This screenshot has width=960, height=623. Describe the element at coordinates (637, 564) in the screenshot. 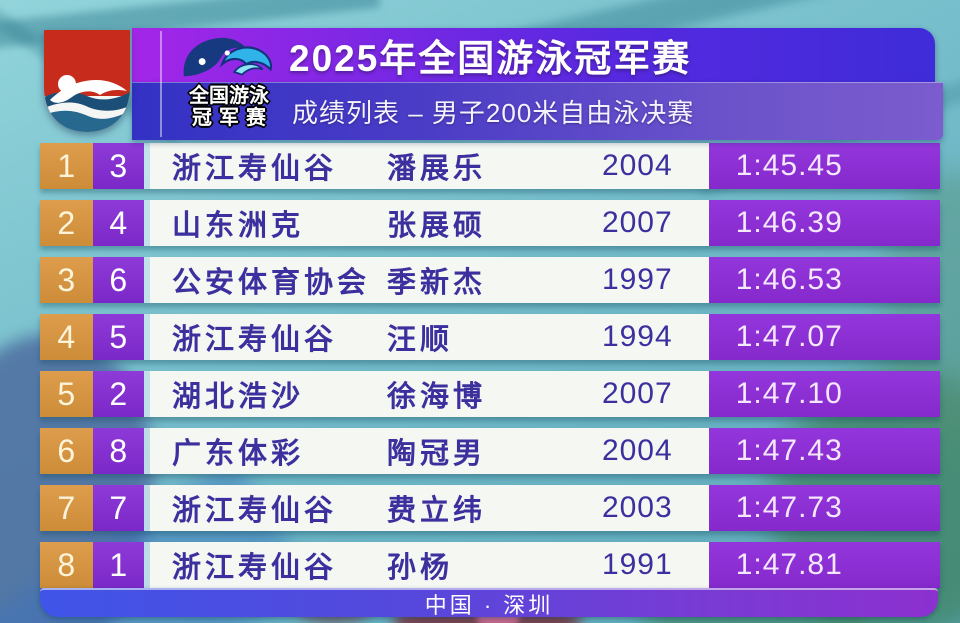

I see `birth-year: 1991` at that location.